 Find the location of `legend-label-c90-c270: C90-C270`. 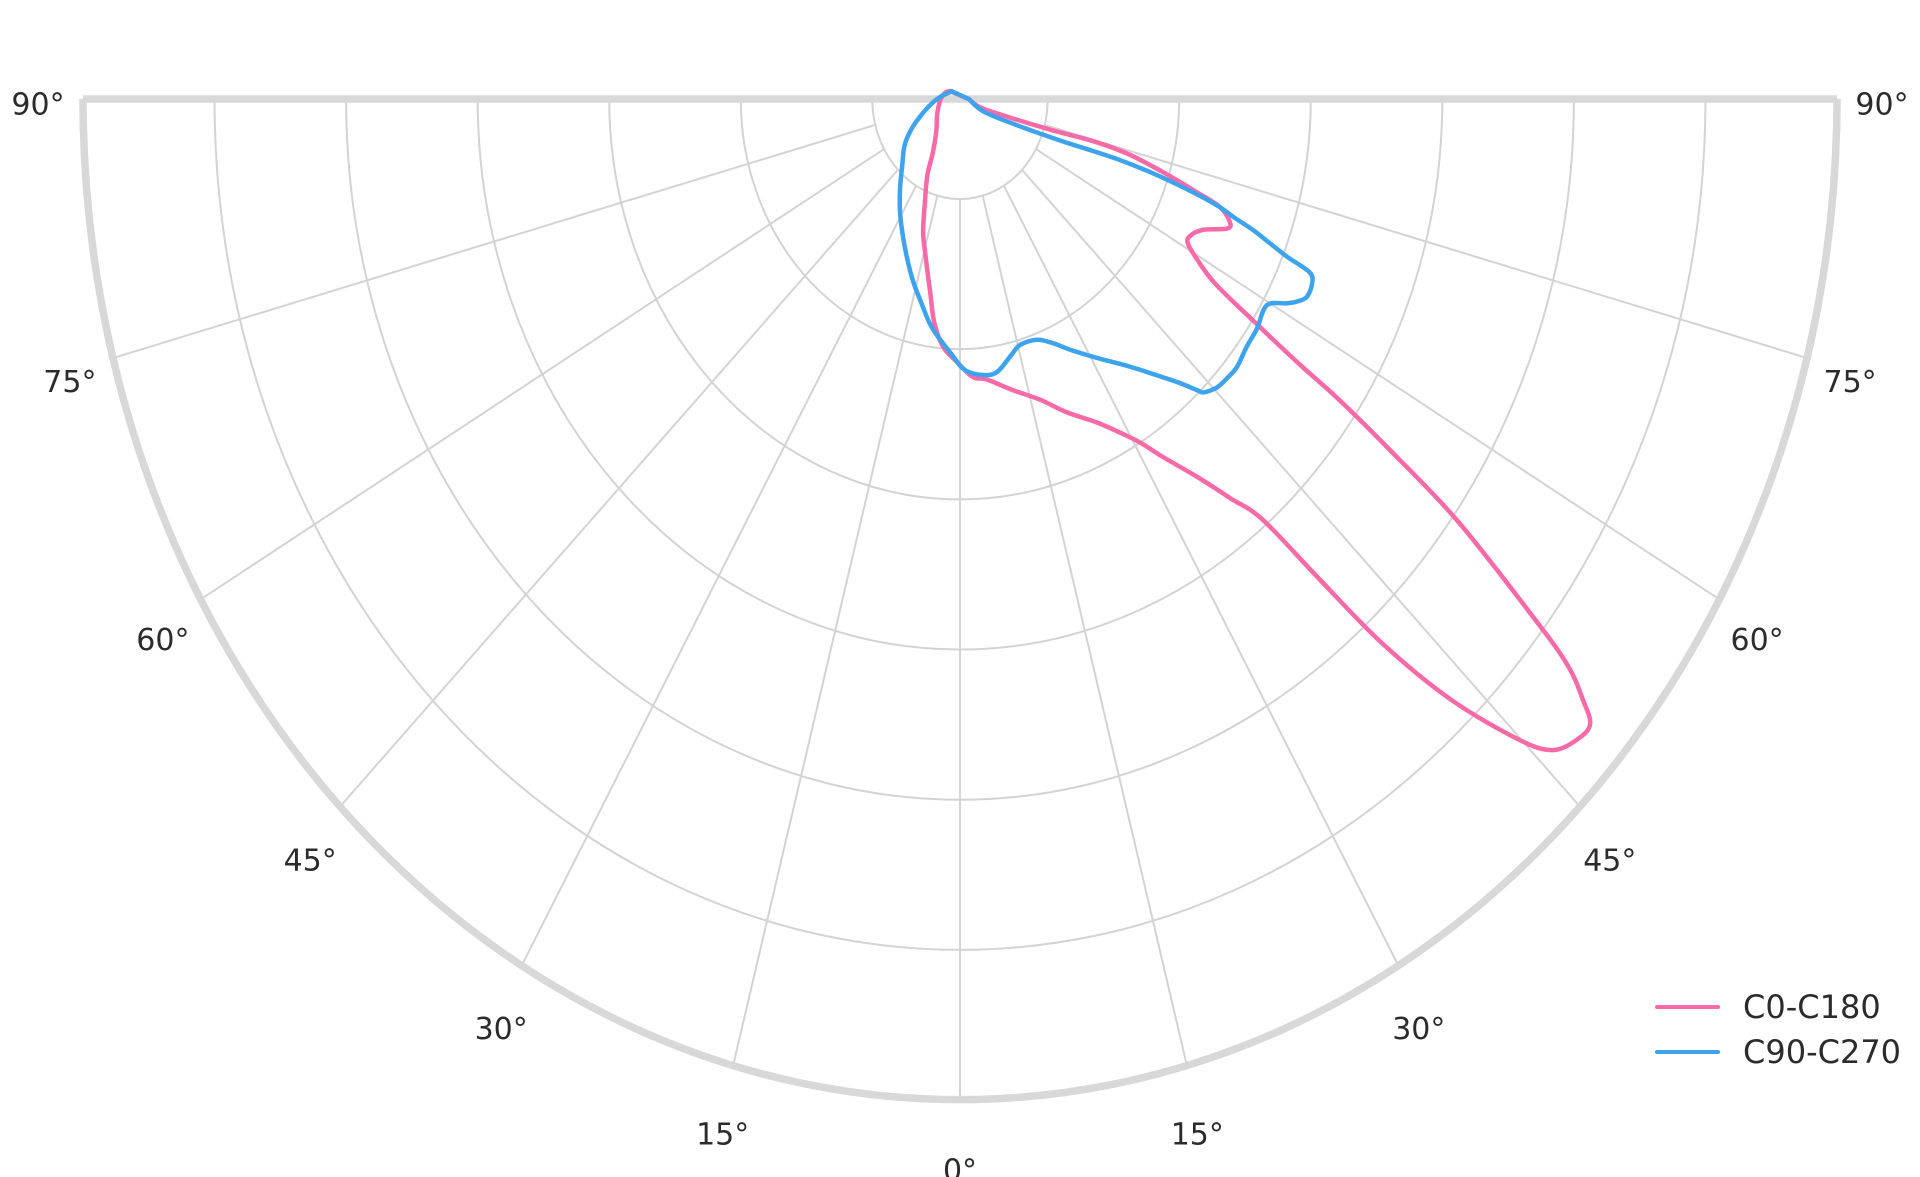

legend-label-c90-c270: C90-C270 is located at coordinates (1822, 1051).